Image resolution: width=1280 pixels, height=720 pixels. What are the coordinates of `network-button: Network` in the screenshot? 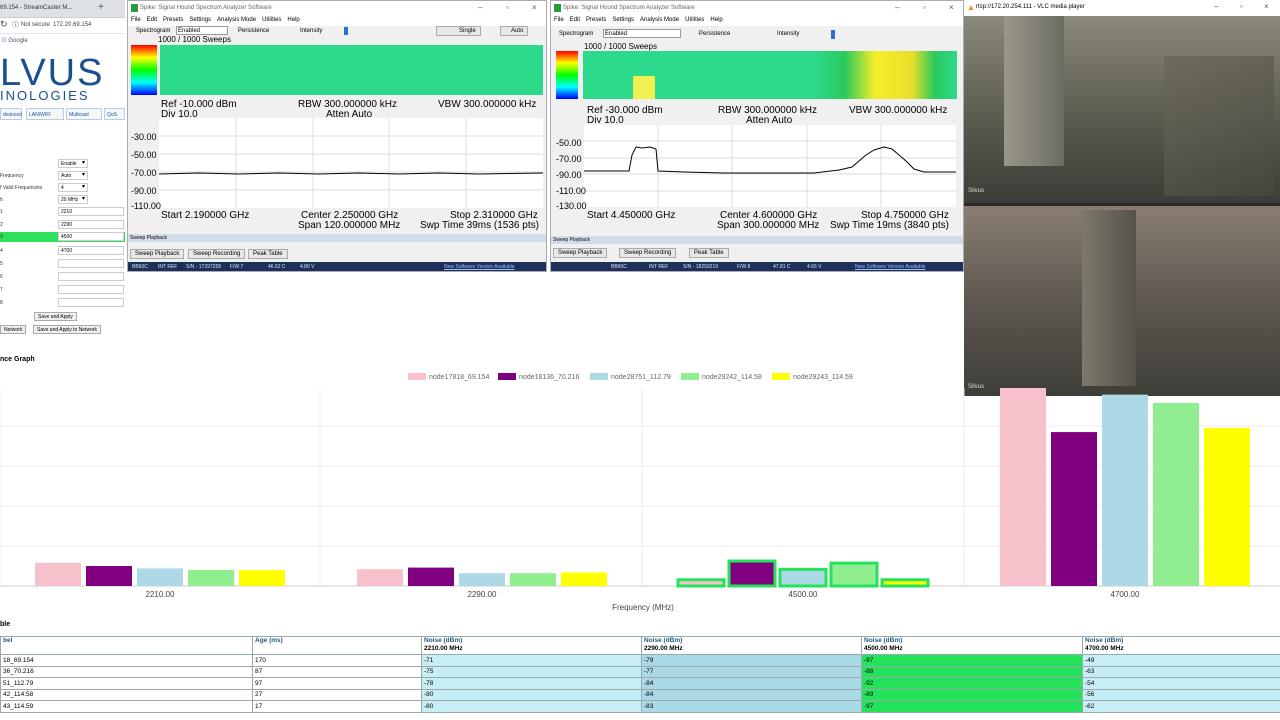 It's located at (13, 329).